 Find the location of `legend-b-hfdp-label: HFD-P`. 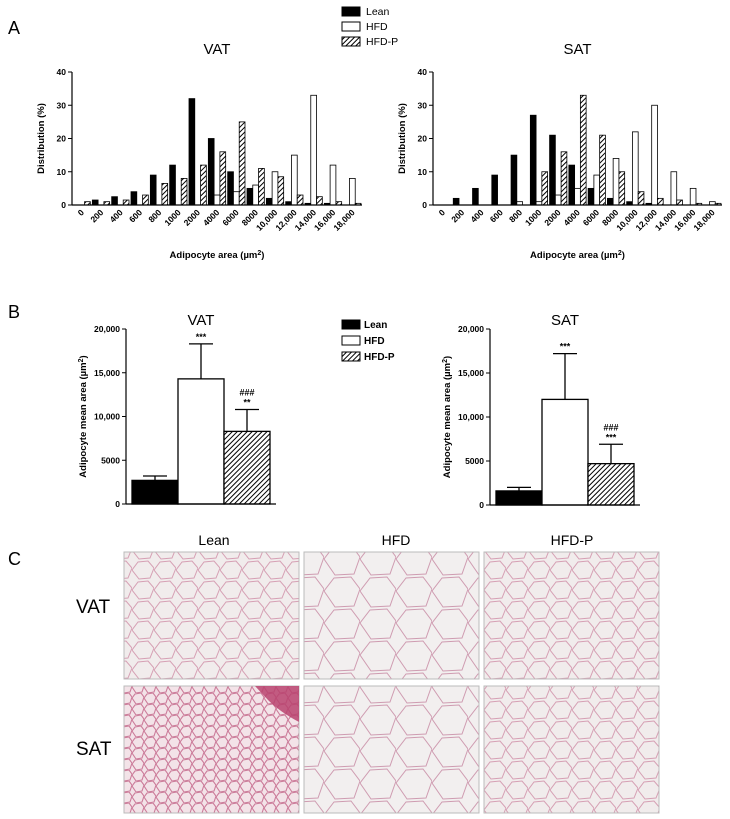

legend-b-hfdp-label: HFD-P is located at coordinates (379, 357).